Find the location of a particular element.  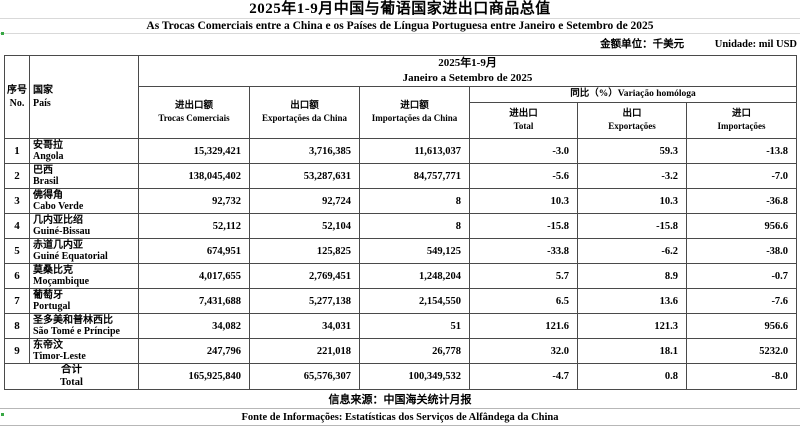

col-header-country-pt: País is located at coordinates (42, 103).